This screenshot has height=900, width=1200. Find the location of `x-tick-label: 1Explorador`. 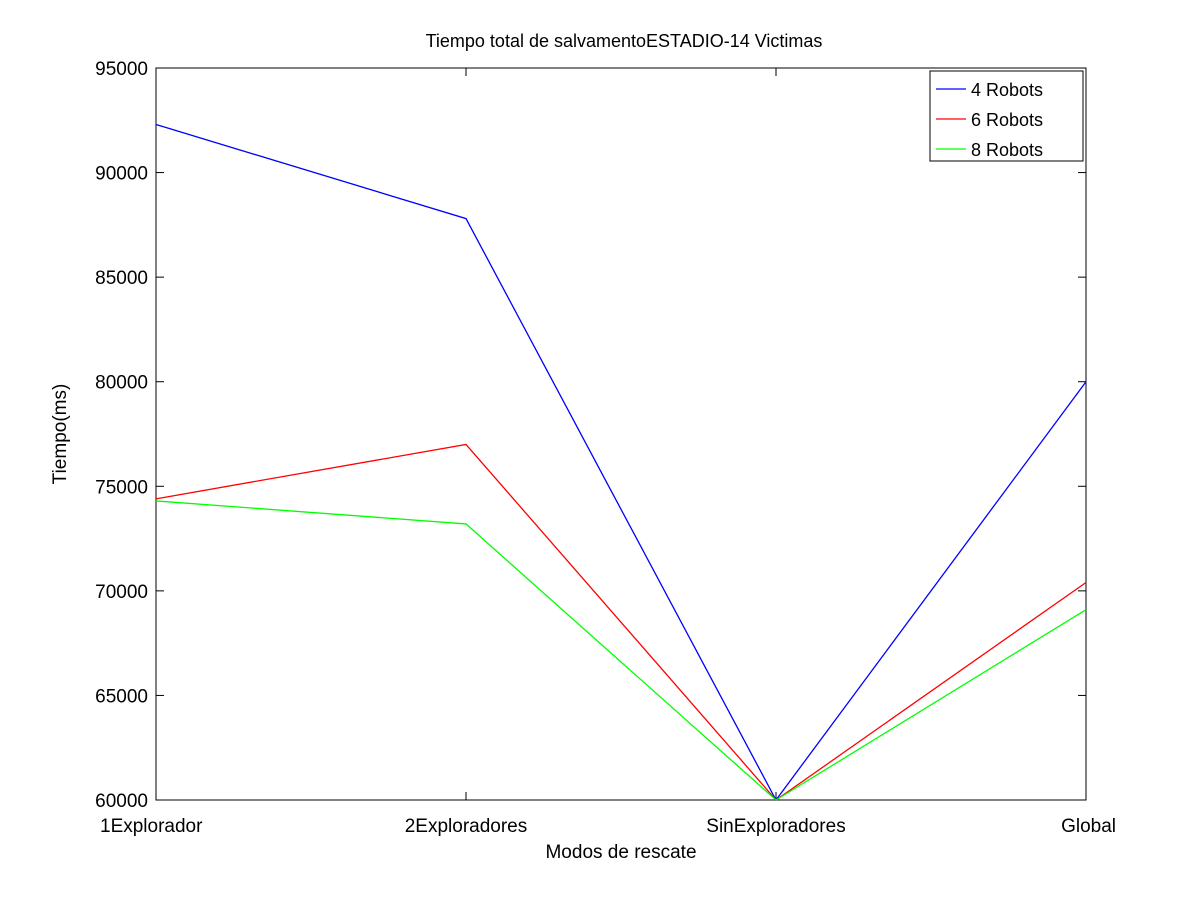

x-tick-label: 1Explorador is located at coordinates (151, 826).